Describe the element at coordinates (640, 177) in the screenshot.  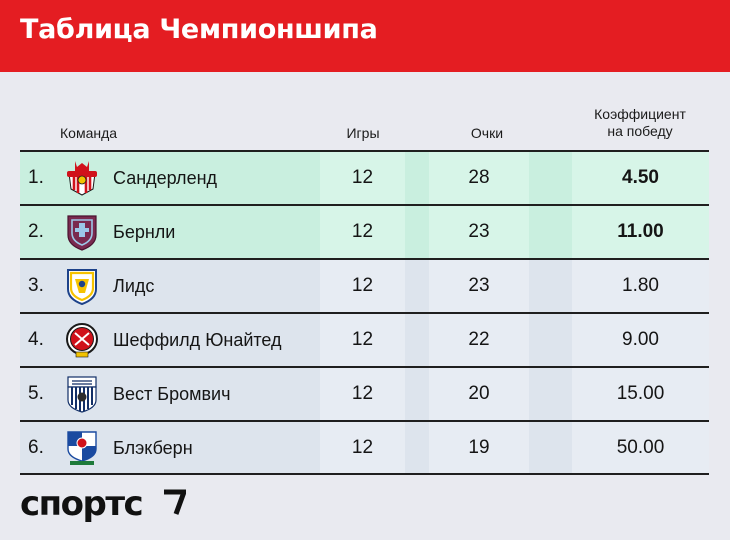
I see `win-odds: 4.50` at that location.